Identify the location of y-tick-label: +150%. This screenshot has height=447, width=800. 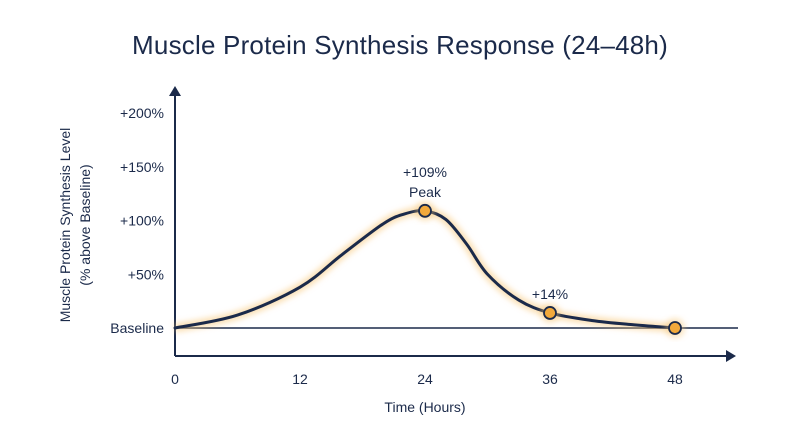
(142, 167).